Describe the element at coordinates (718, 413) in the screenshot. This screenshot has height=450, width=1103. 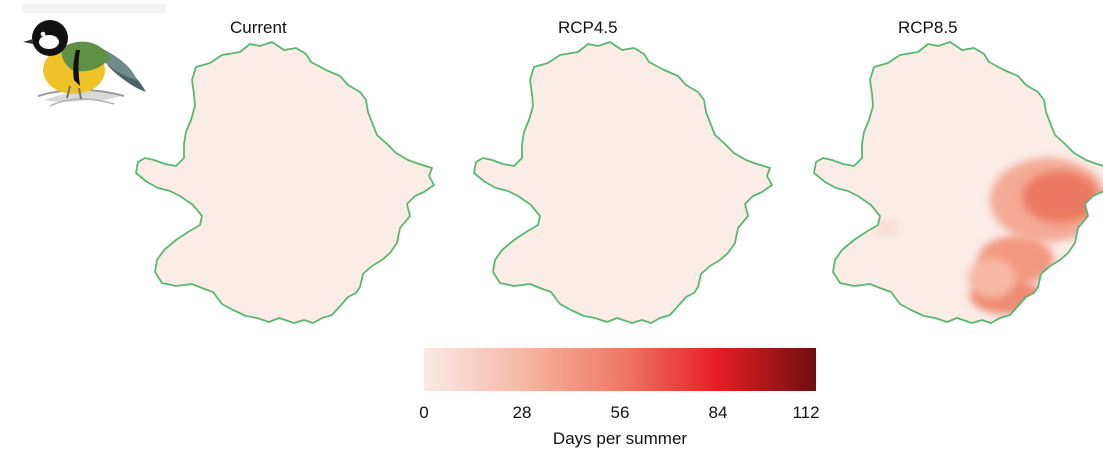
I see `legend-tick: 84` at that location.